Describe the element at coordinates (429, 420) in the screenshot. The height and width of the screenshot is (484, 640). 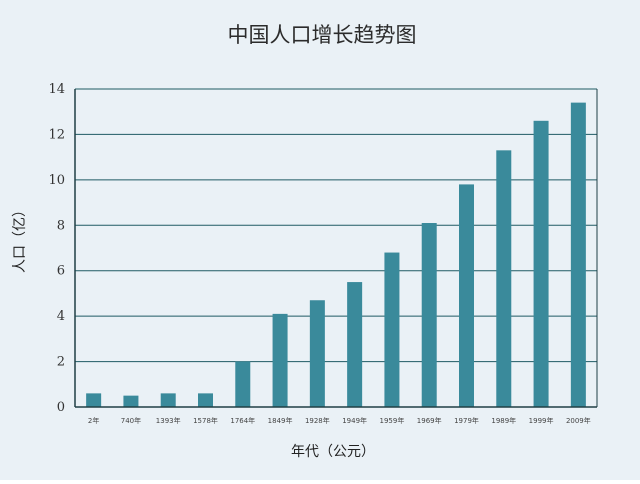
I see `x-tick-label: 1969年` at that location.